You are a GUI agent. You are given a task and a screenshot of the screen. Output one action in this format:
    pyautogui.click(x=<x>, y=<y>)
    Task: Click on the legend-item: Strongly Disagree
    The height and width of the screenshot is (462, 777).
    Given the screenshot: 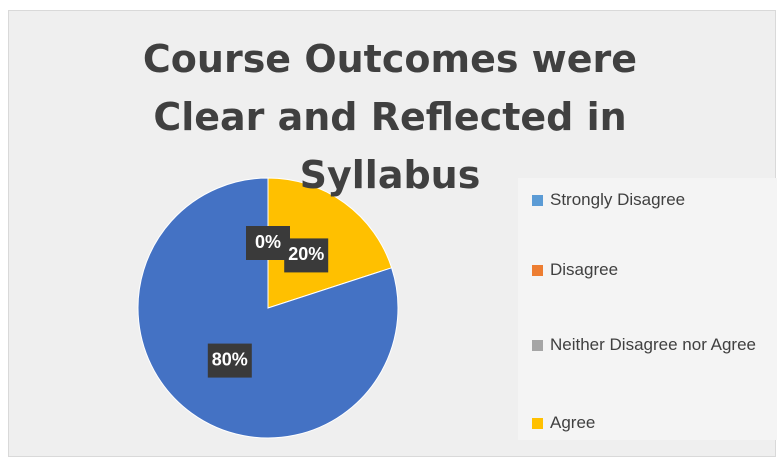 What is the action you would take?
    pyautogui.click(x=654, y=200)
    